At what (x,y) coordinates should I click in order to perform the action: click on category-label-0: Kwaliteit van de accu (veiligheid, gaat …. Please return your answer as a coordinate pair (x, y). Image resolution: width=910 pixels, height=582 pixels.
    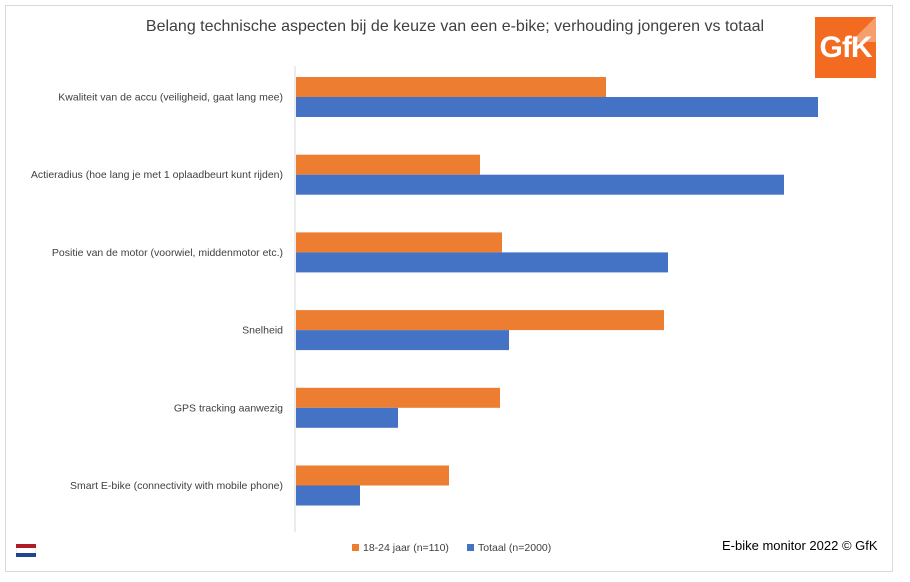
    Looking at the image, I should click on (170, 98).